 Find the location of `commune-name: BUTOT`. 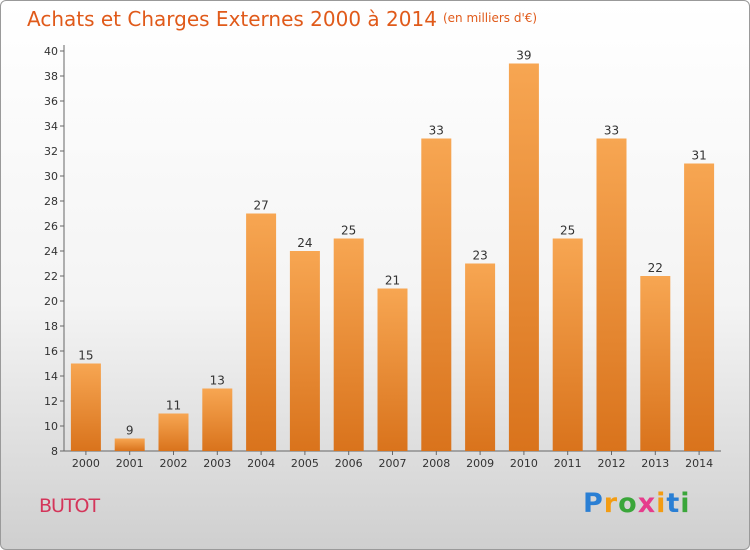

commune-name: BUTOT is located at coordinates (69, 506).